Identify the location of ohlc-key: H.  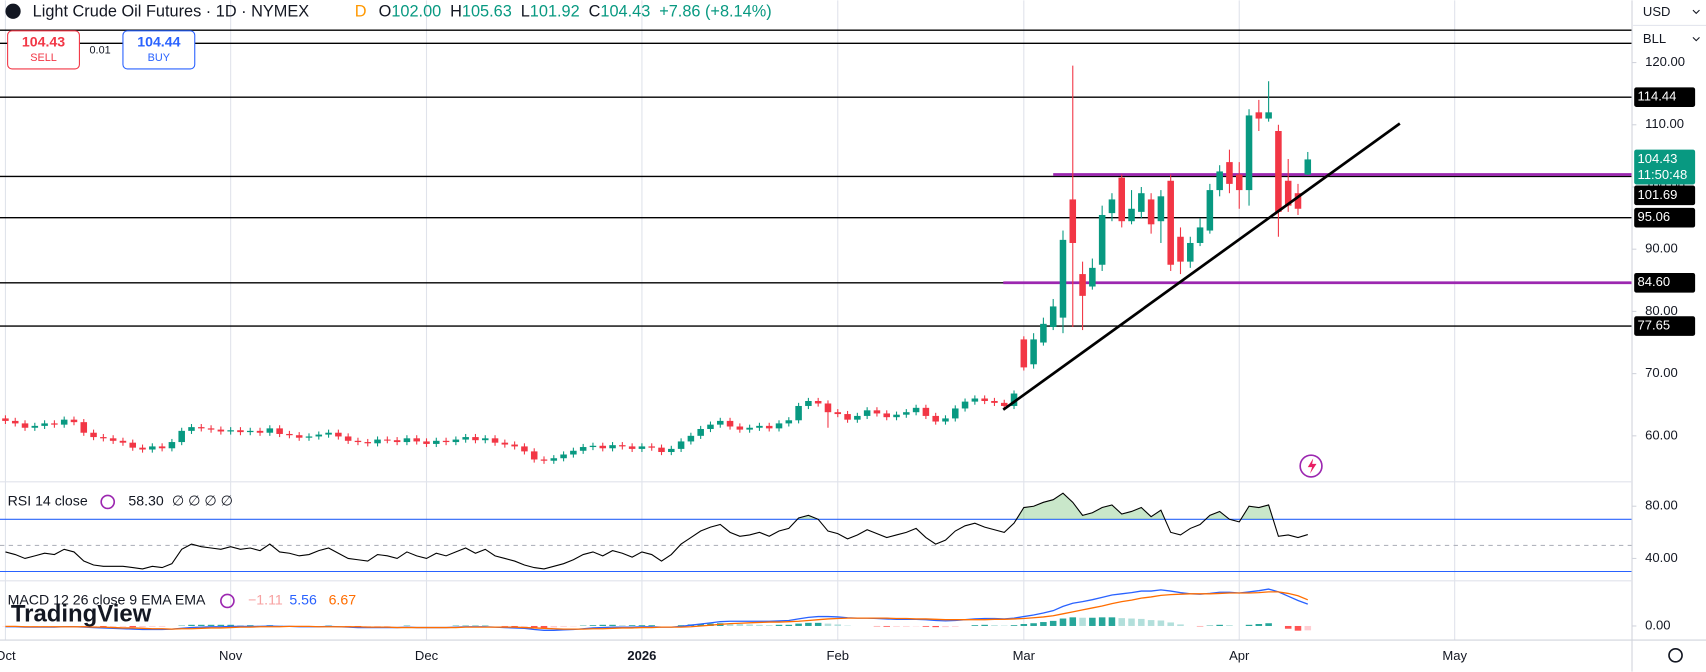
(456, 12).